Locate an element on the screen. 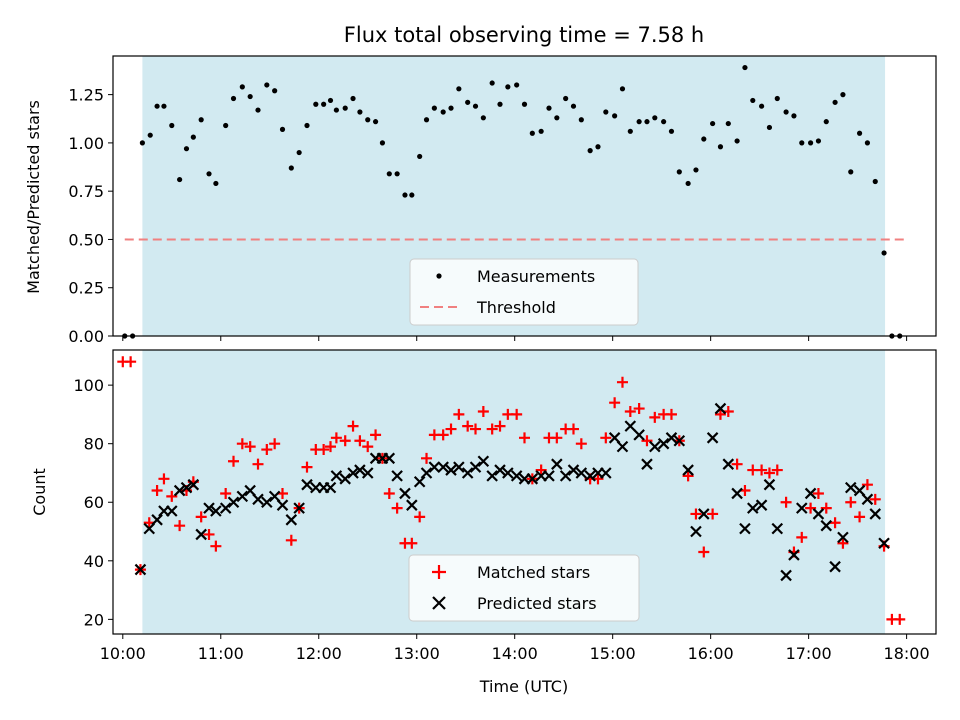 The height and width of the screenshot is (720, 960). ratio-y-tick-label: 1.00 is located at coordinates (86, 143).